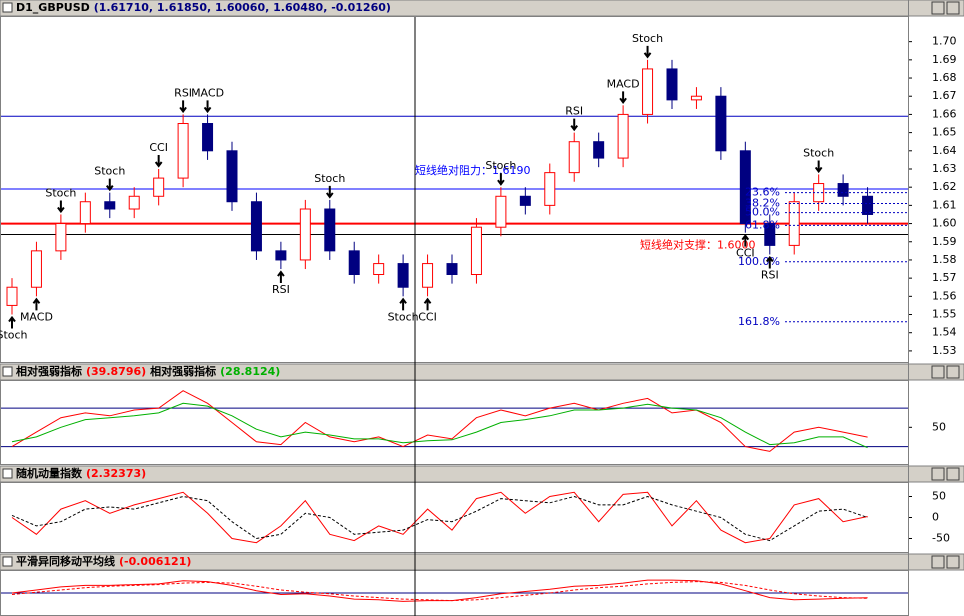 This screenshot has height=616, width=964. Describe the element at coordinates (944, 95) in the screenshot. I see `y-tick-label: 1.67` at that location.